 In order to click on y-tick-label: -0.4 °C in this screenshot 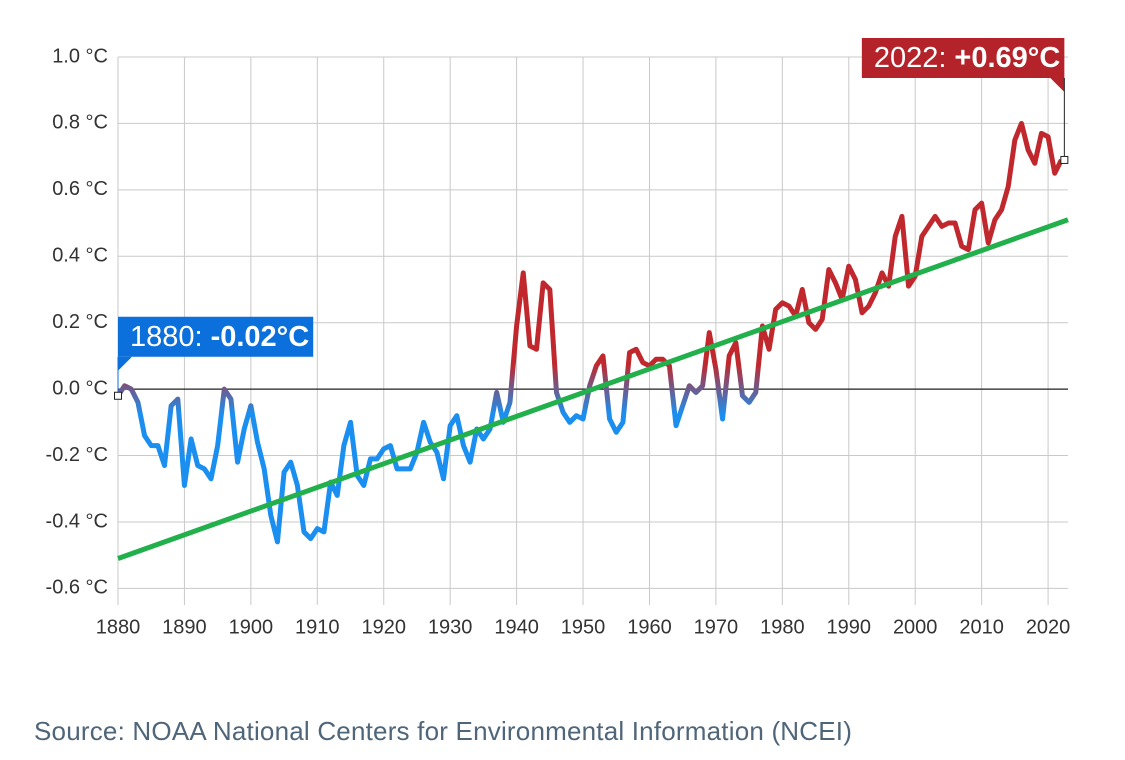, I will do `click(77, 521)`.